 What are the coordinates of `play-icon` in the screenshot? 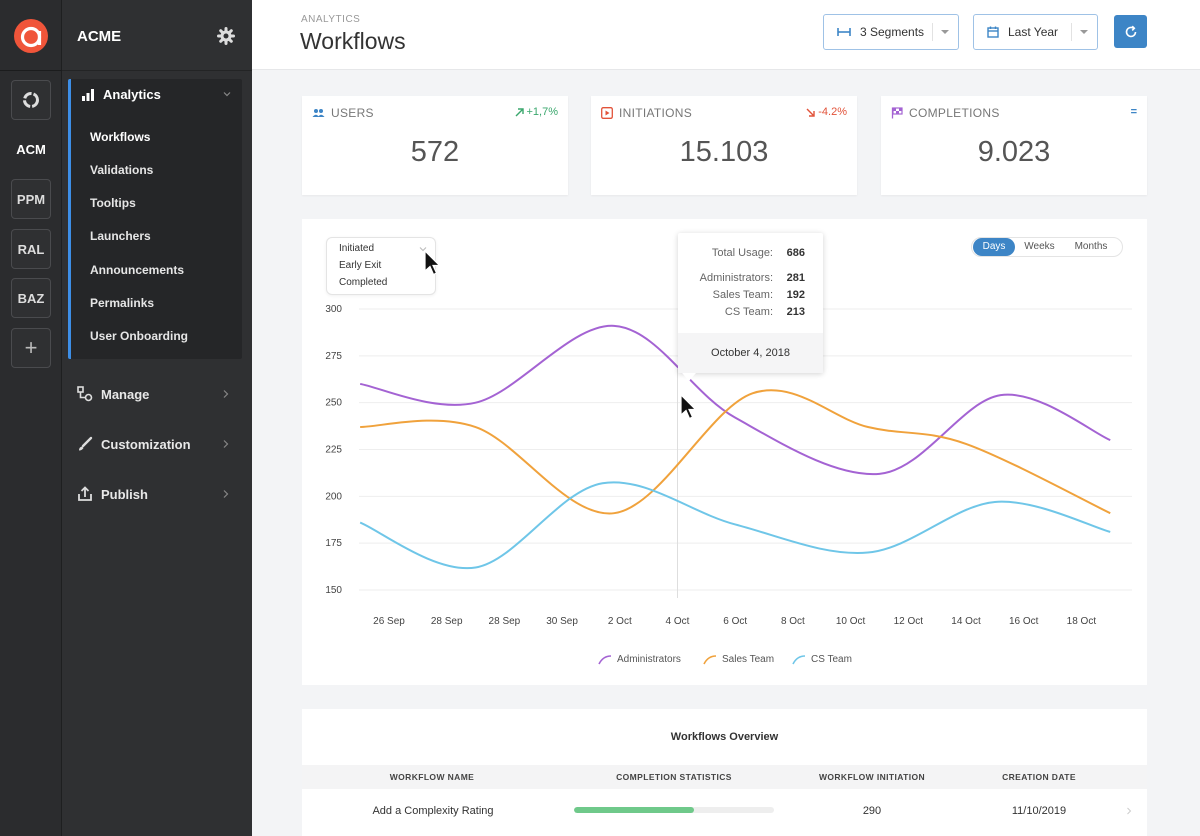 It's located at (607, 113).